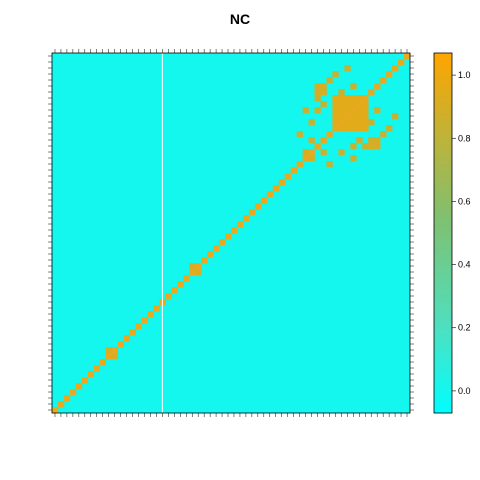 This screenshot has height=480, width=480. I want to click on colorbar-tick-label: 0.8, so click(464, 138).